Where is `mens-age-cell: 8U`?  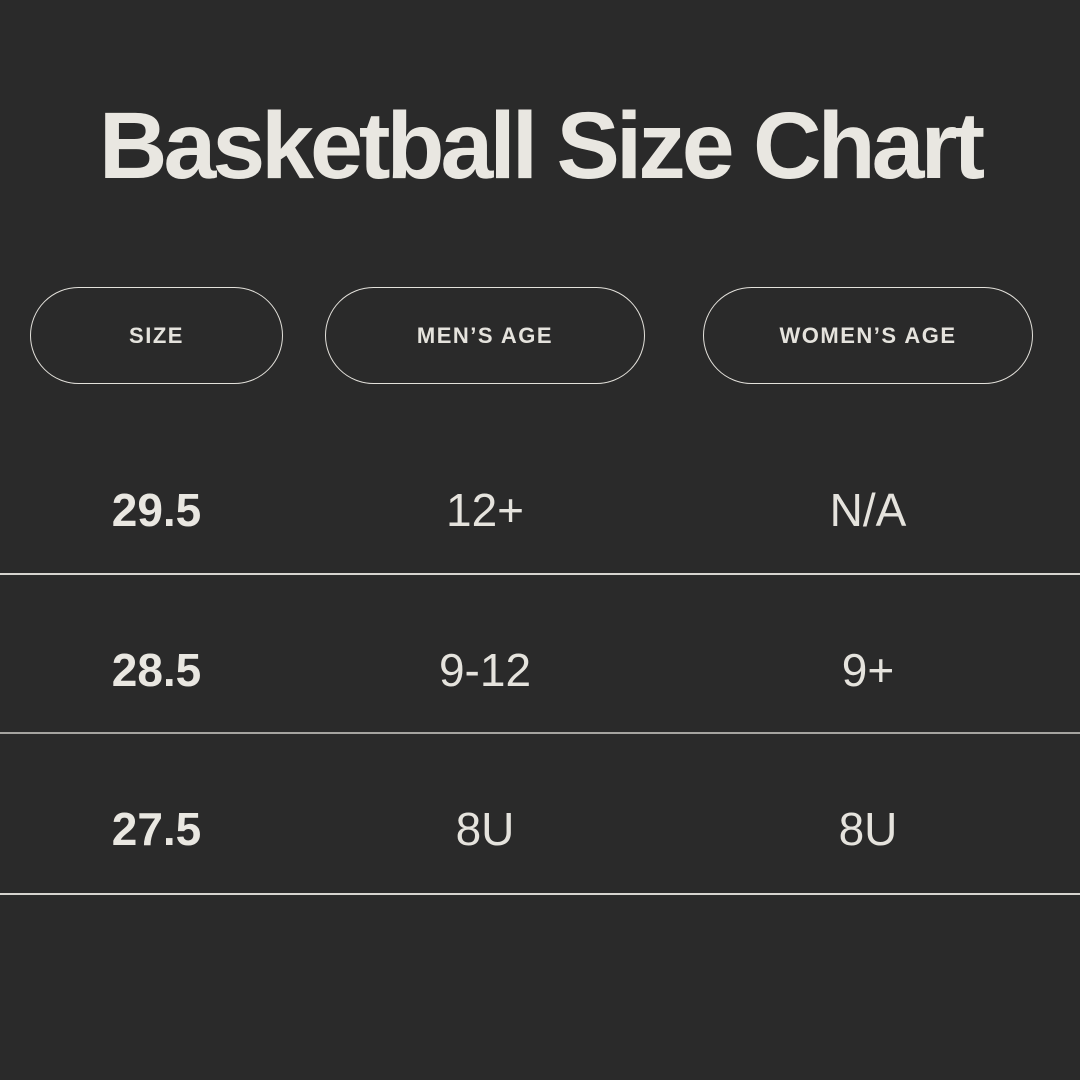 mens-age-cell: 8U is located at coordinates (485, 829).